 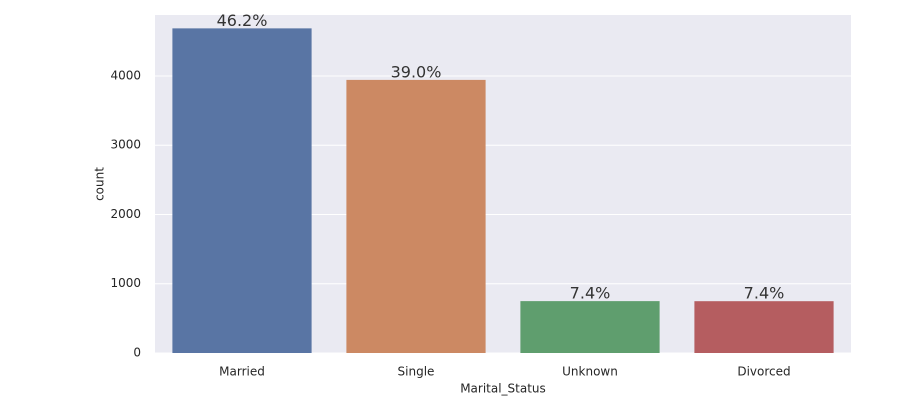 What do you see at coordinates (416, 71) in the screenshot?
I see `value-label: 39.0%` at bounding box center [416, 71].